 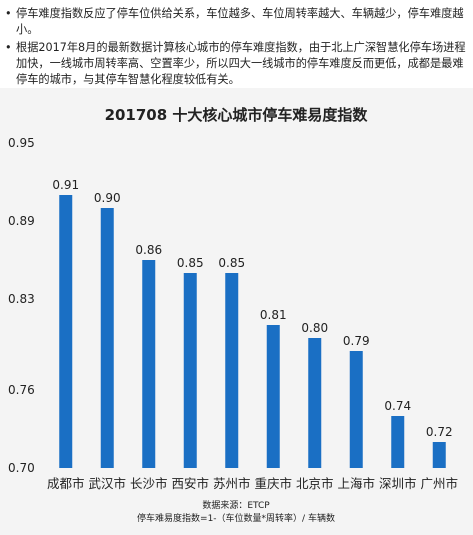 I want to click on y-tick-label: 0.76, so click(x=21, y=390).